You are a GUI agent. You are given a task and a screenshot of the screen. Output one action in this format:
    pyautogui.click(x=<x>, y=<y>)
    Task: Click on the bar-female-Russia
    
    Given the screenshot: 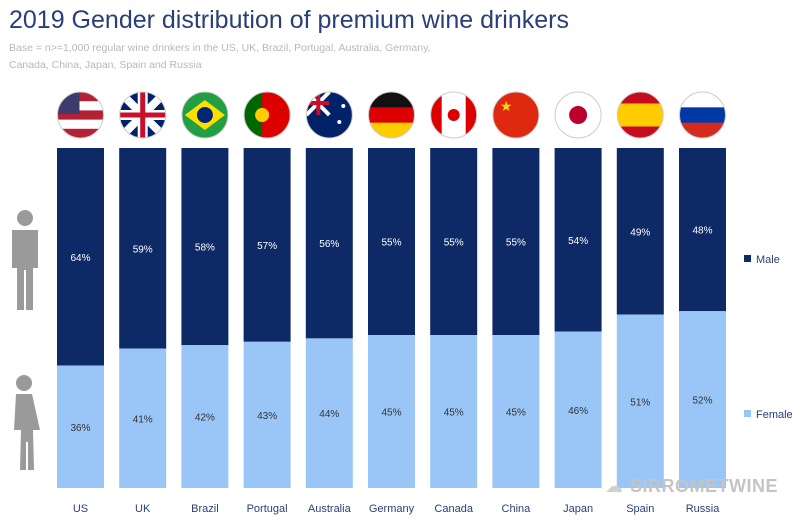 What is the action you would take?
    pyautogui.click(x=702, y=399)
    